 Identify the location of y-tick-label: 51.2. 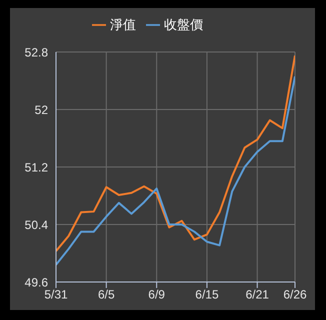
(36, 167).